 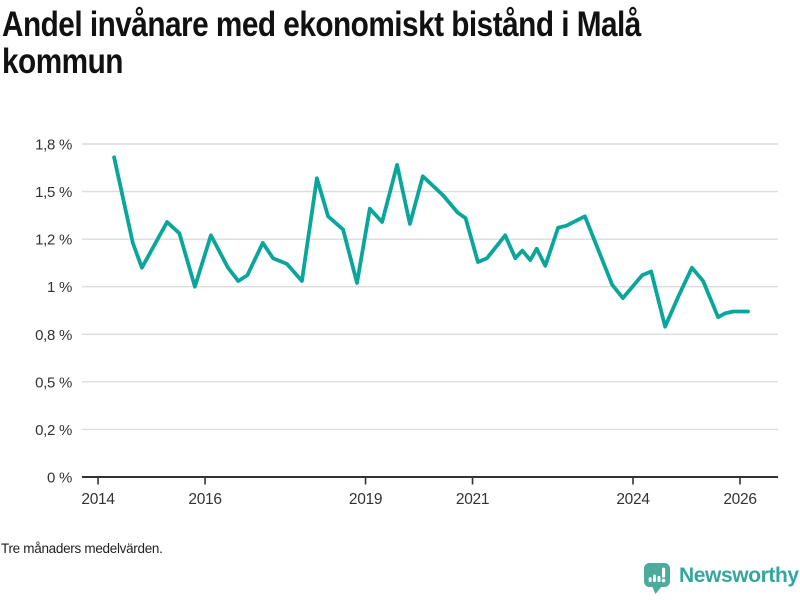 What do you see at coordinates (62, 61) in the screenshot?
I see `chart-title-line-2: kommun` at bounding box center [62, 61].